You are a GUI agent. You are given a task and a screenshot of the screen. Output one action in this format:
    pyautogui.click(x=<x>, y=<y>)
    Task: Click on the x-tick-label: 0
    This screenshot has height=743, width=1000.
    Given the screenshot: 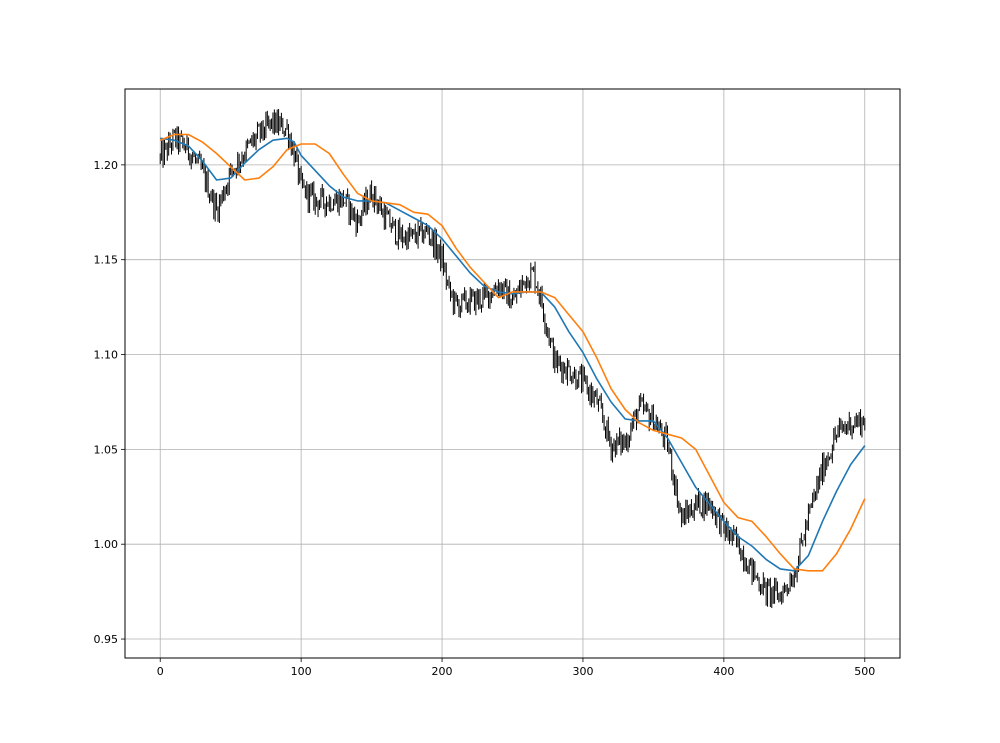 What is the action you would take?
    pyautogui.click(x=160, y=671)
    